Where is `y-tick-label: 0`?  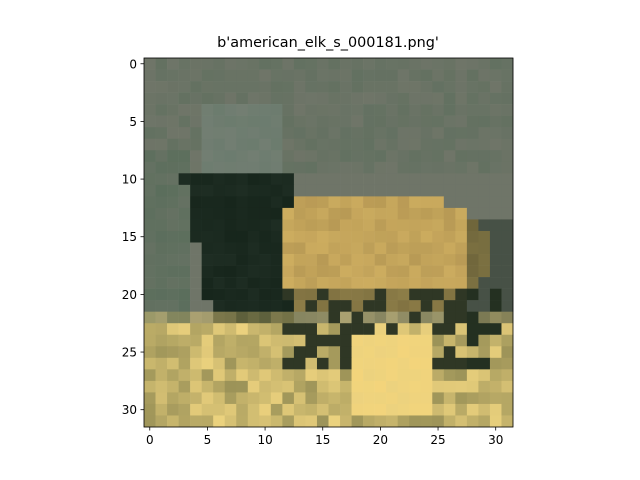
y-tick-label: 0 is located at coordinates (133, 64).